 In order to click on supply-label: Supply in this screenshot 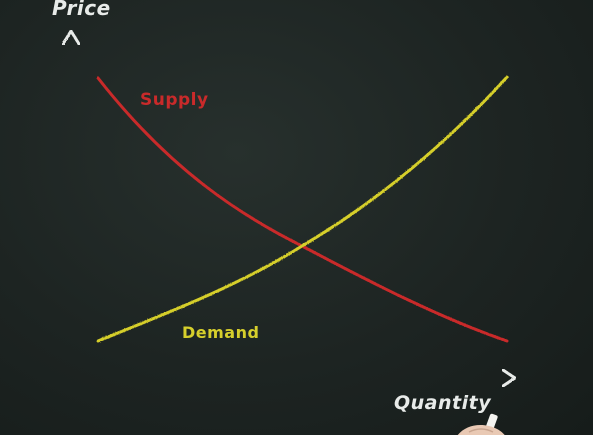, I will do `click(174, 100)`.